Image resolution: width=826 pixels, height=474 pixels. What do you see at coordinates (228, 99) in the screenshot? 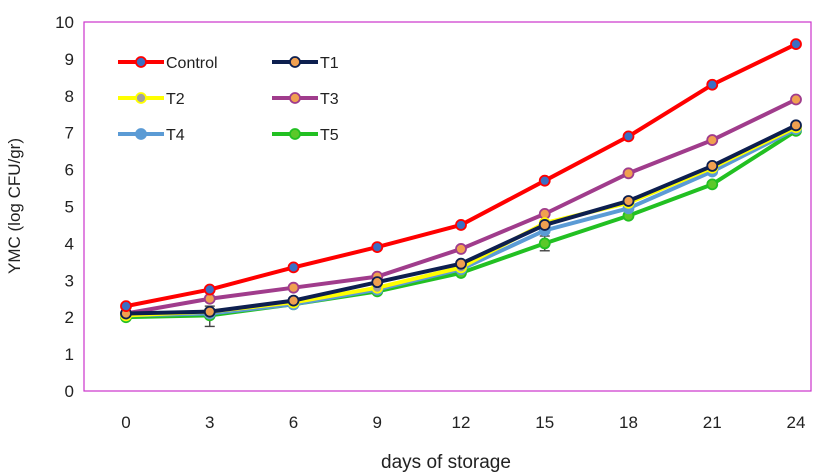
I see `legend: Control T1 T2 T3 T4 T5` at bounding box center [228, 99].